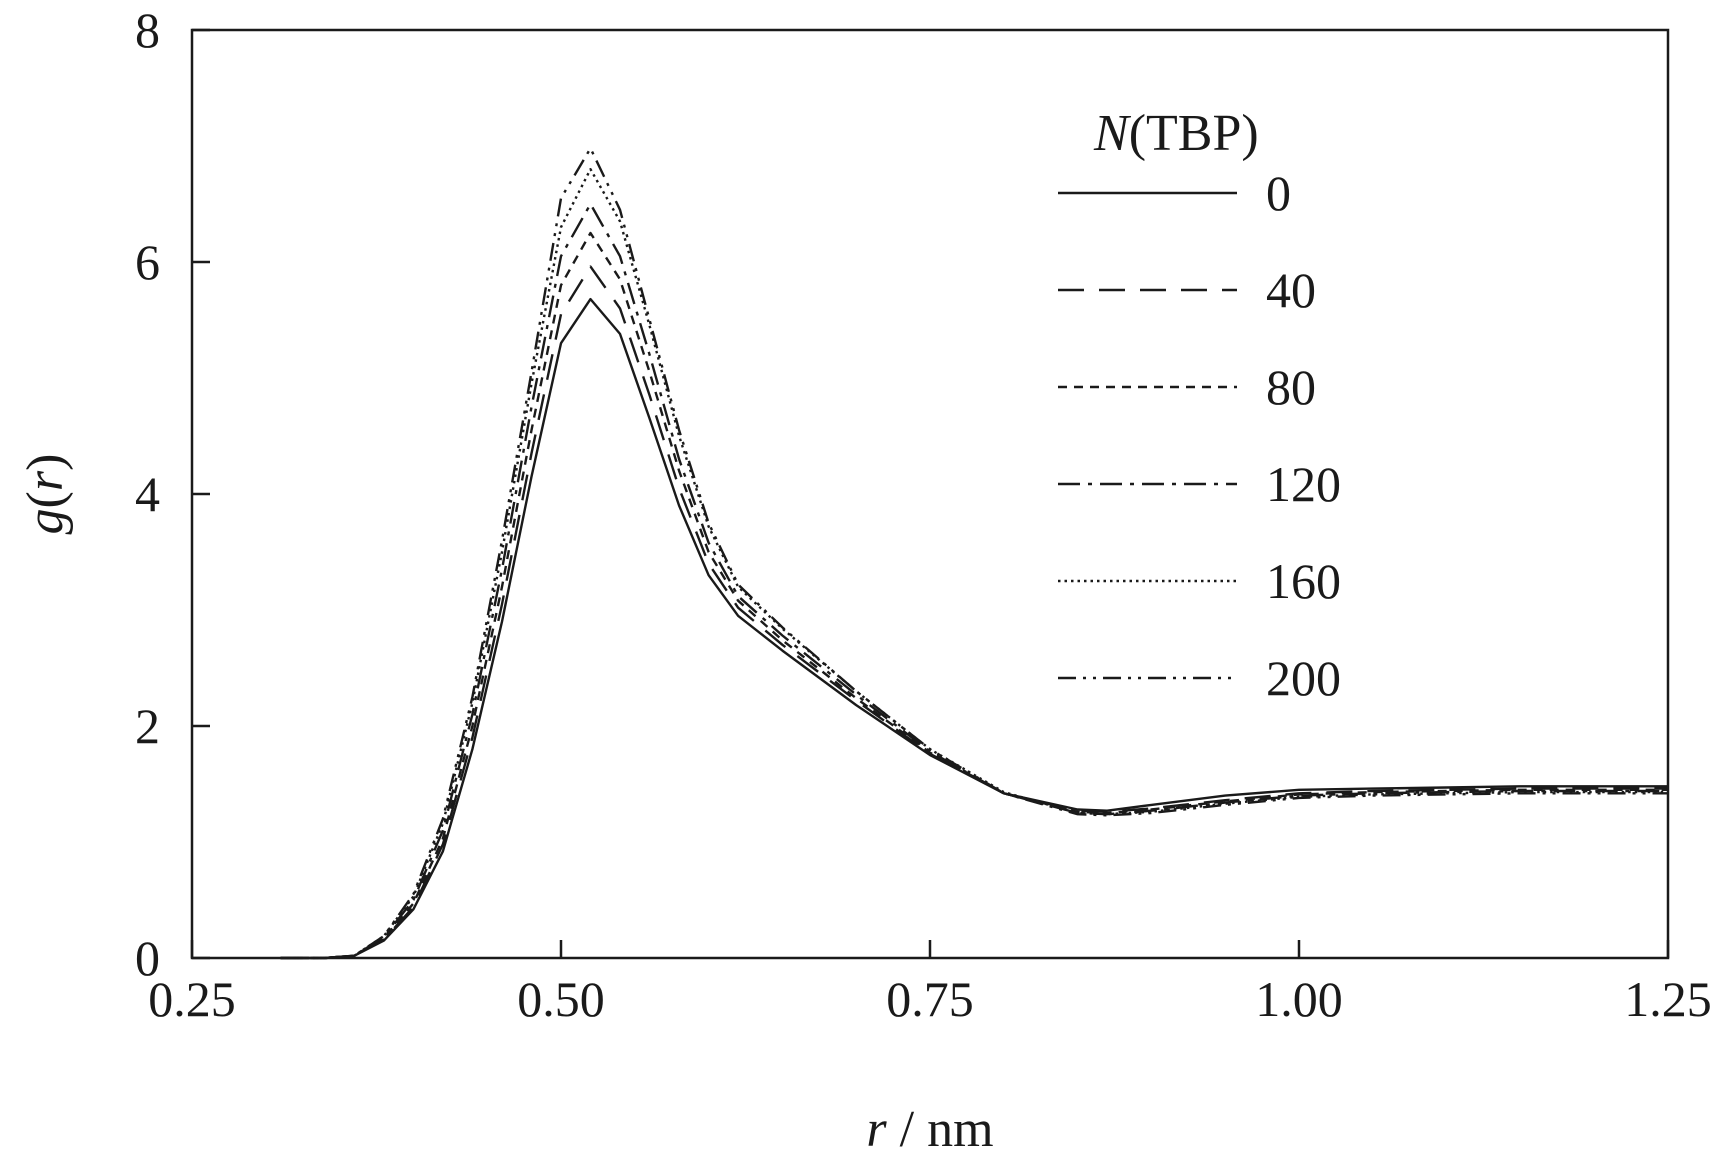 This screenshot has height=1166, width=1713. Describe the element at coordinates (45, 521) in the screenshot. I see `y-axis-func: g` at that location.